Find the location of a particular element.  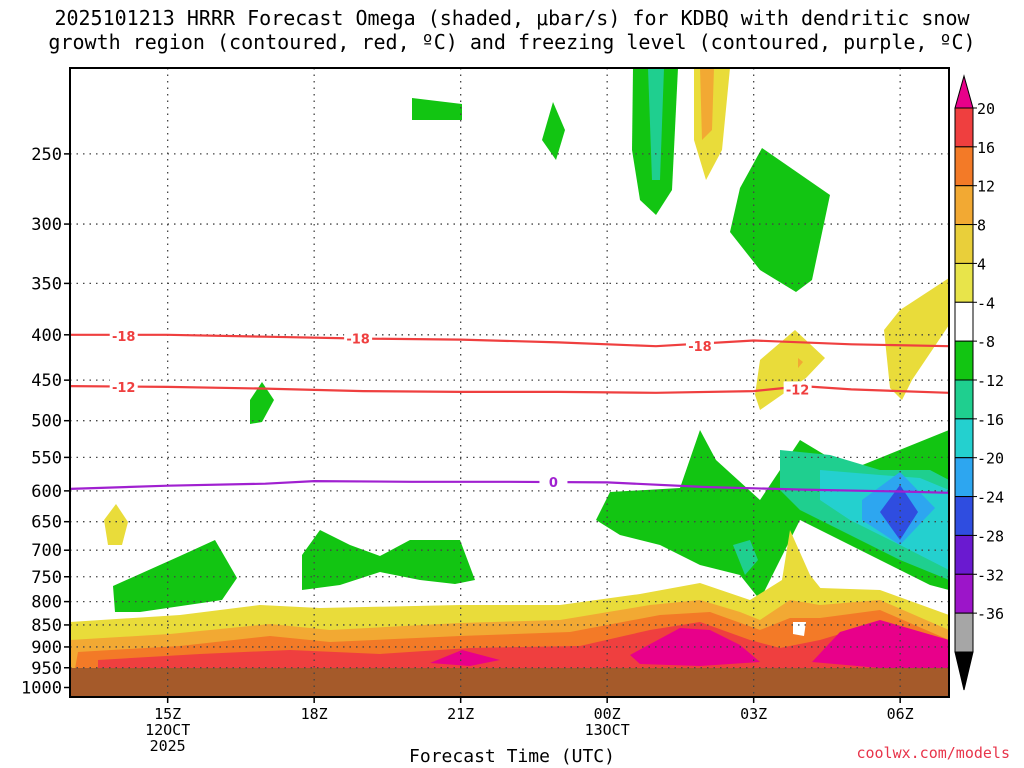

x-tick-sublabel: 13OCT is located at coordinates (607, 730).